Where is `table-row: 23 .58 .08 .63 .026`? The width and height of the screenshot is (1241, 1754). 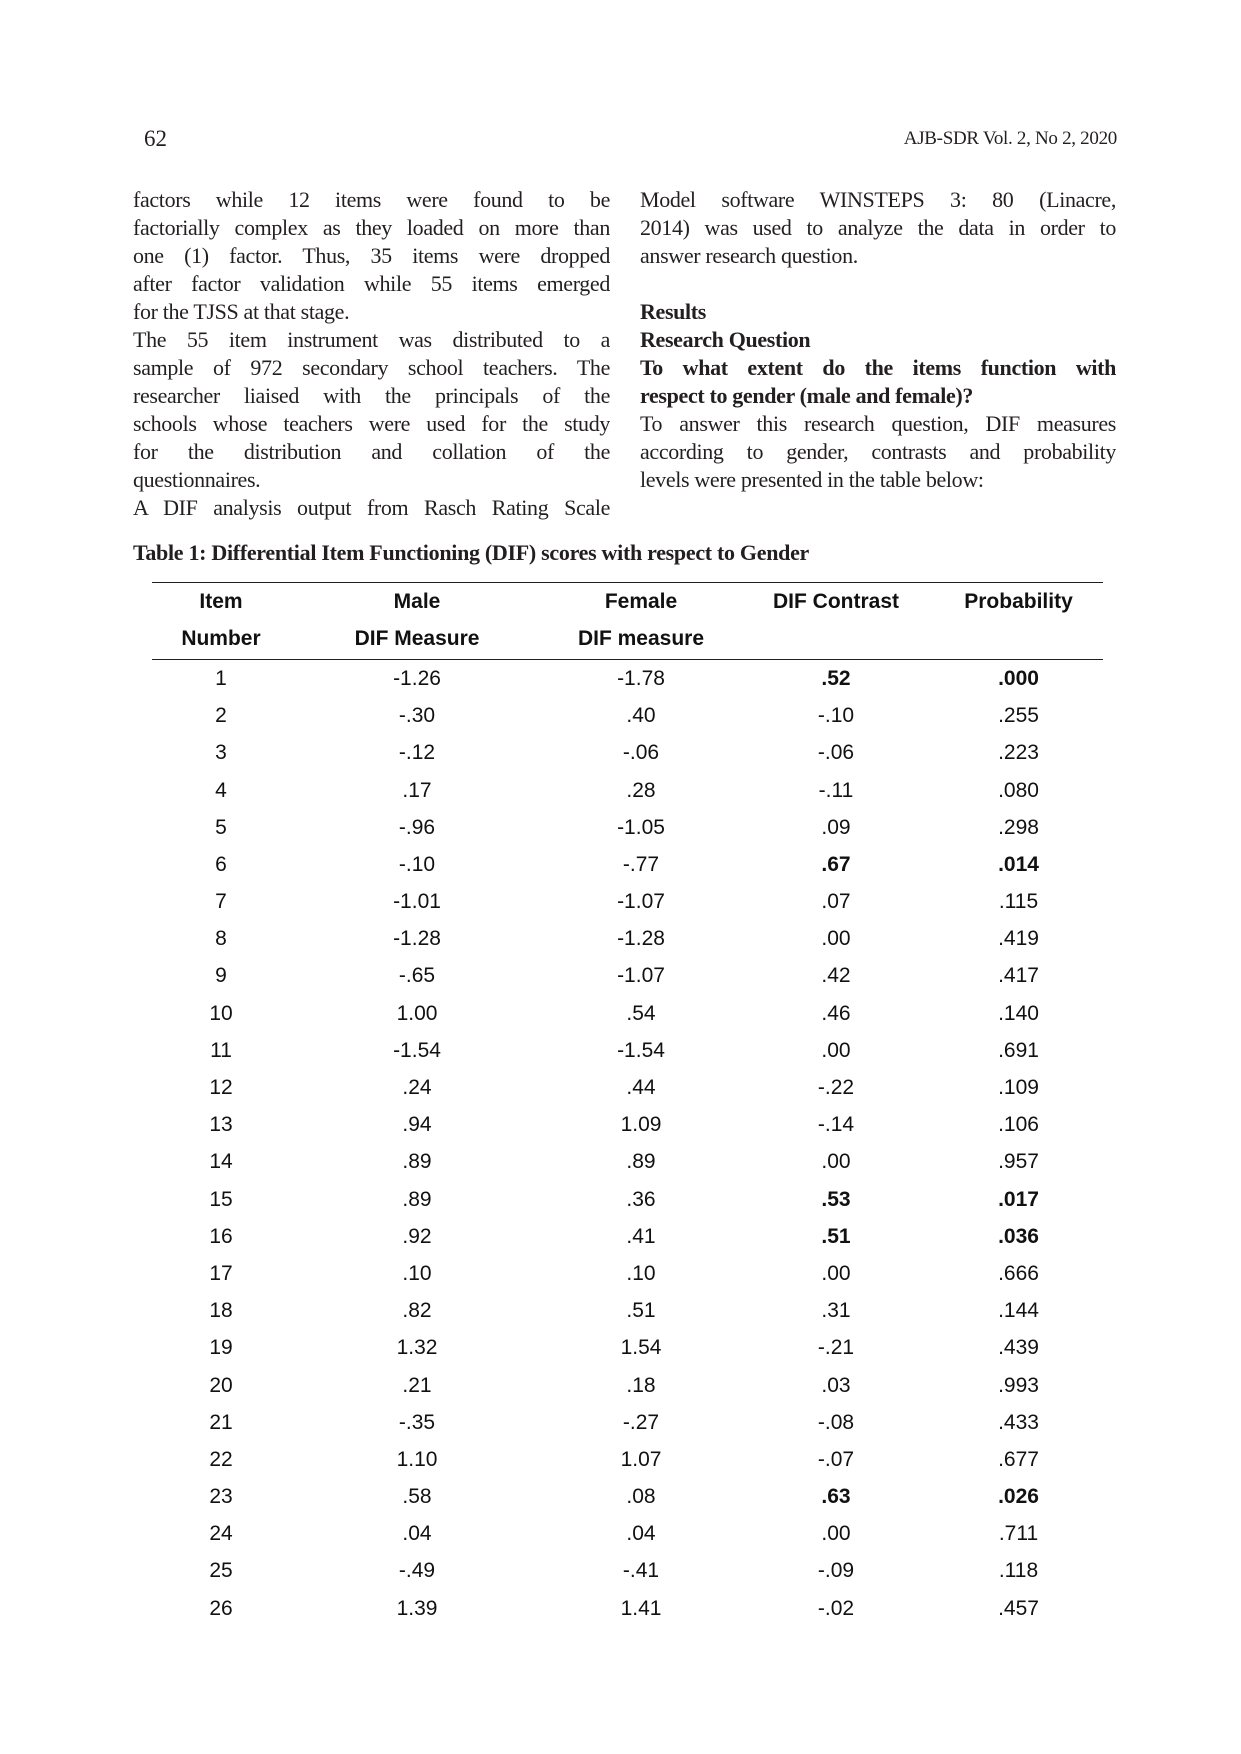
table-row: 23 .58 .08 .63 .026 is located at coordinates (627, 1497).